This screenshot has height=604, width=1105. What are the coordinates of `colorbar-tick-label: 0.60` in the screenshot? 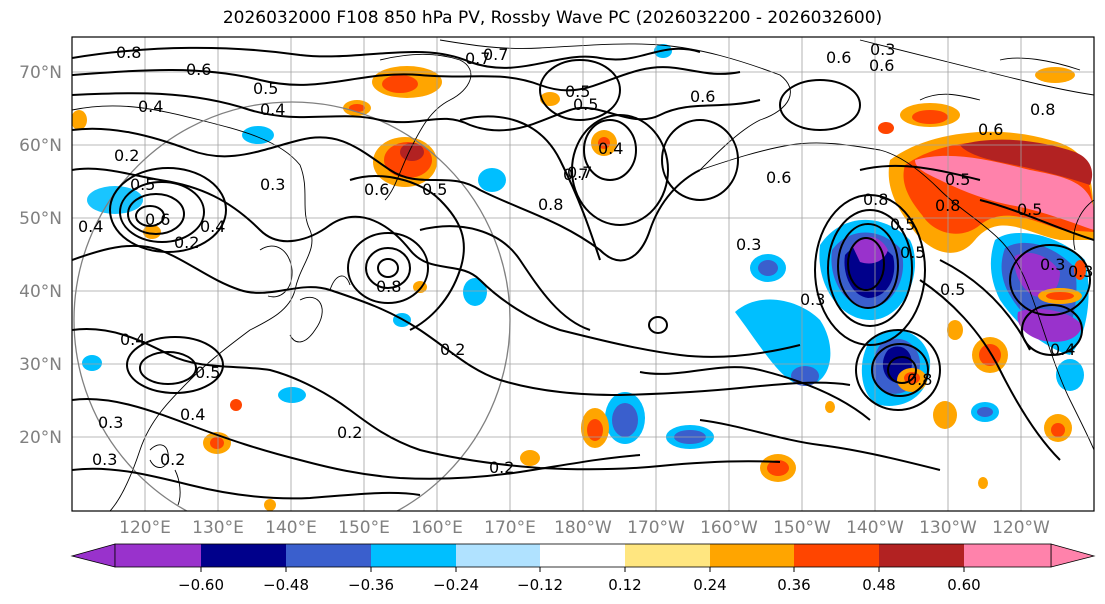 It's located at (963, 585).